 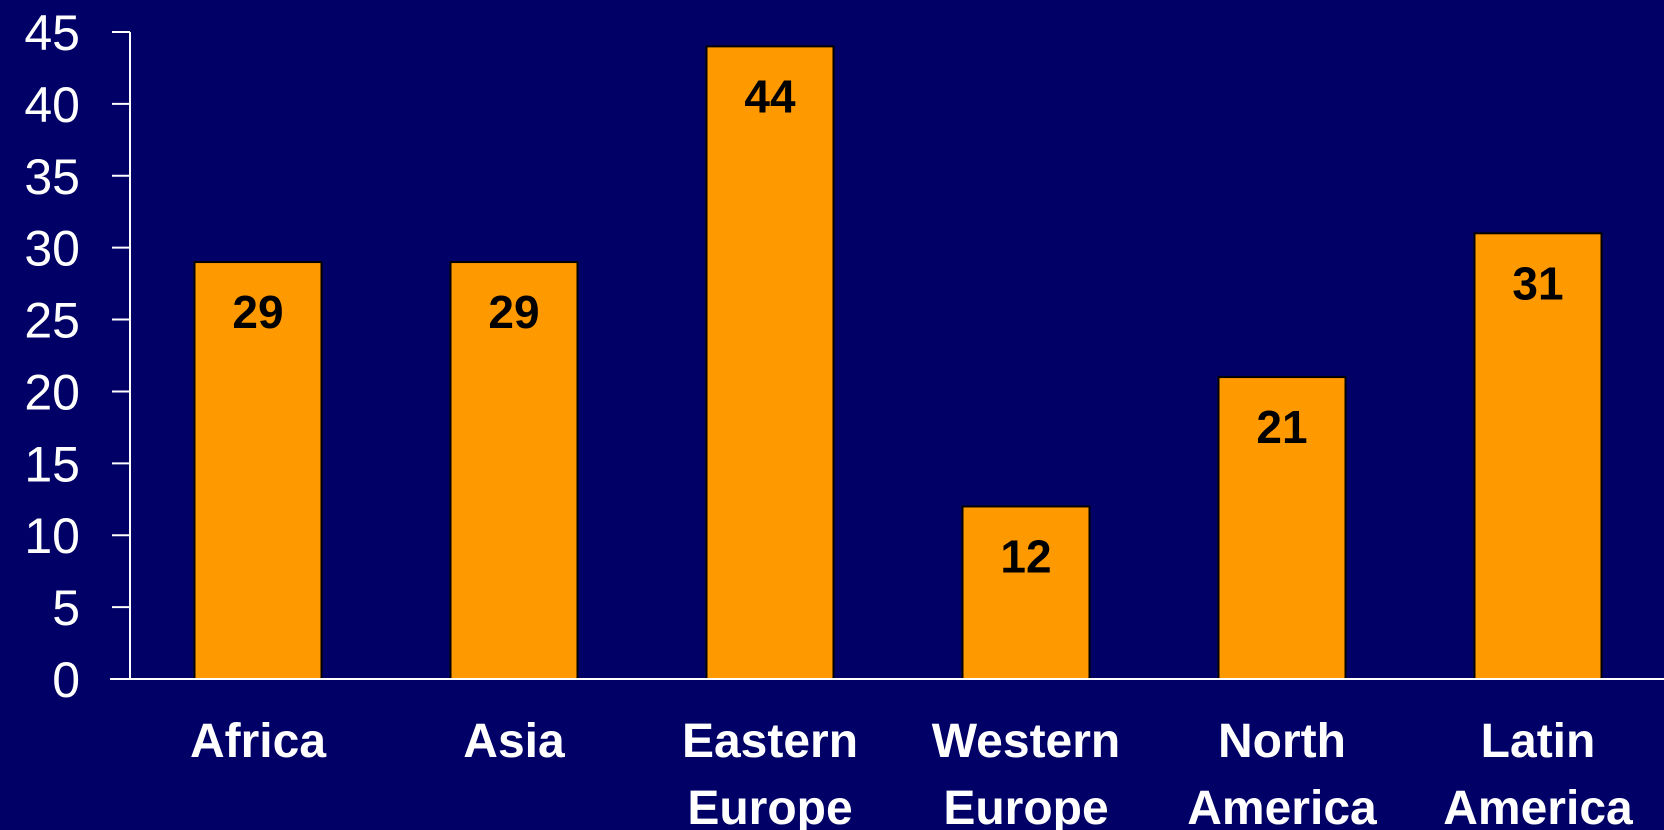 What do you see at coordinates (1282, 528) in the screenshot?
I see `bar-north-america` at bounding box center [1282, 528].